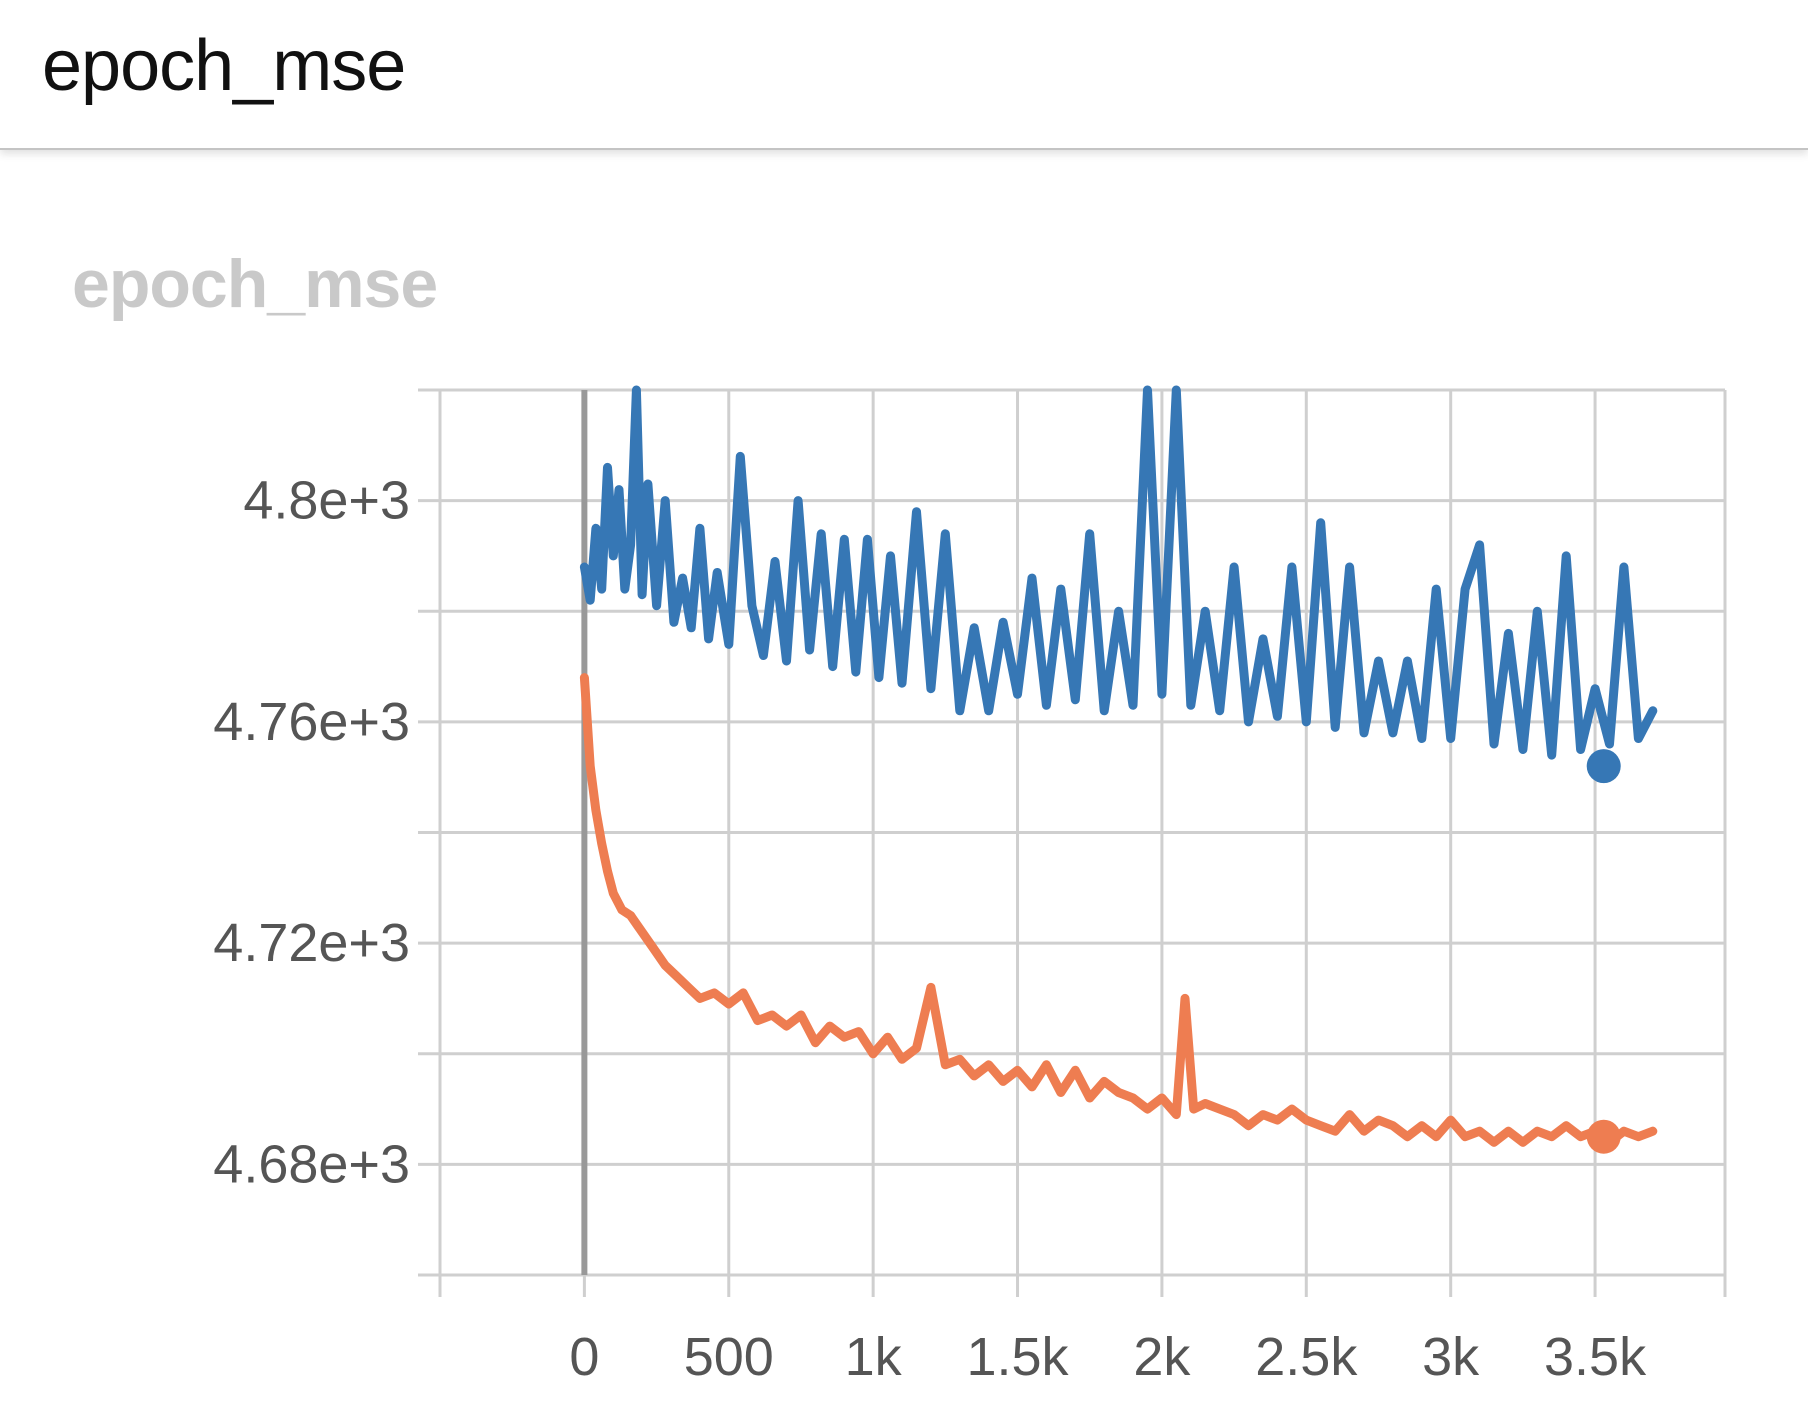  What do you see at coordinates (1451, 1357) in the screenshot?
I see `x-tick-label-6: 3k` at bounding box center [1451, 1357].